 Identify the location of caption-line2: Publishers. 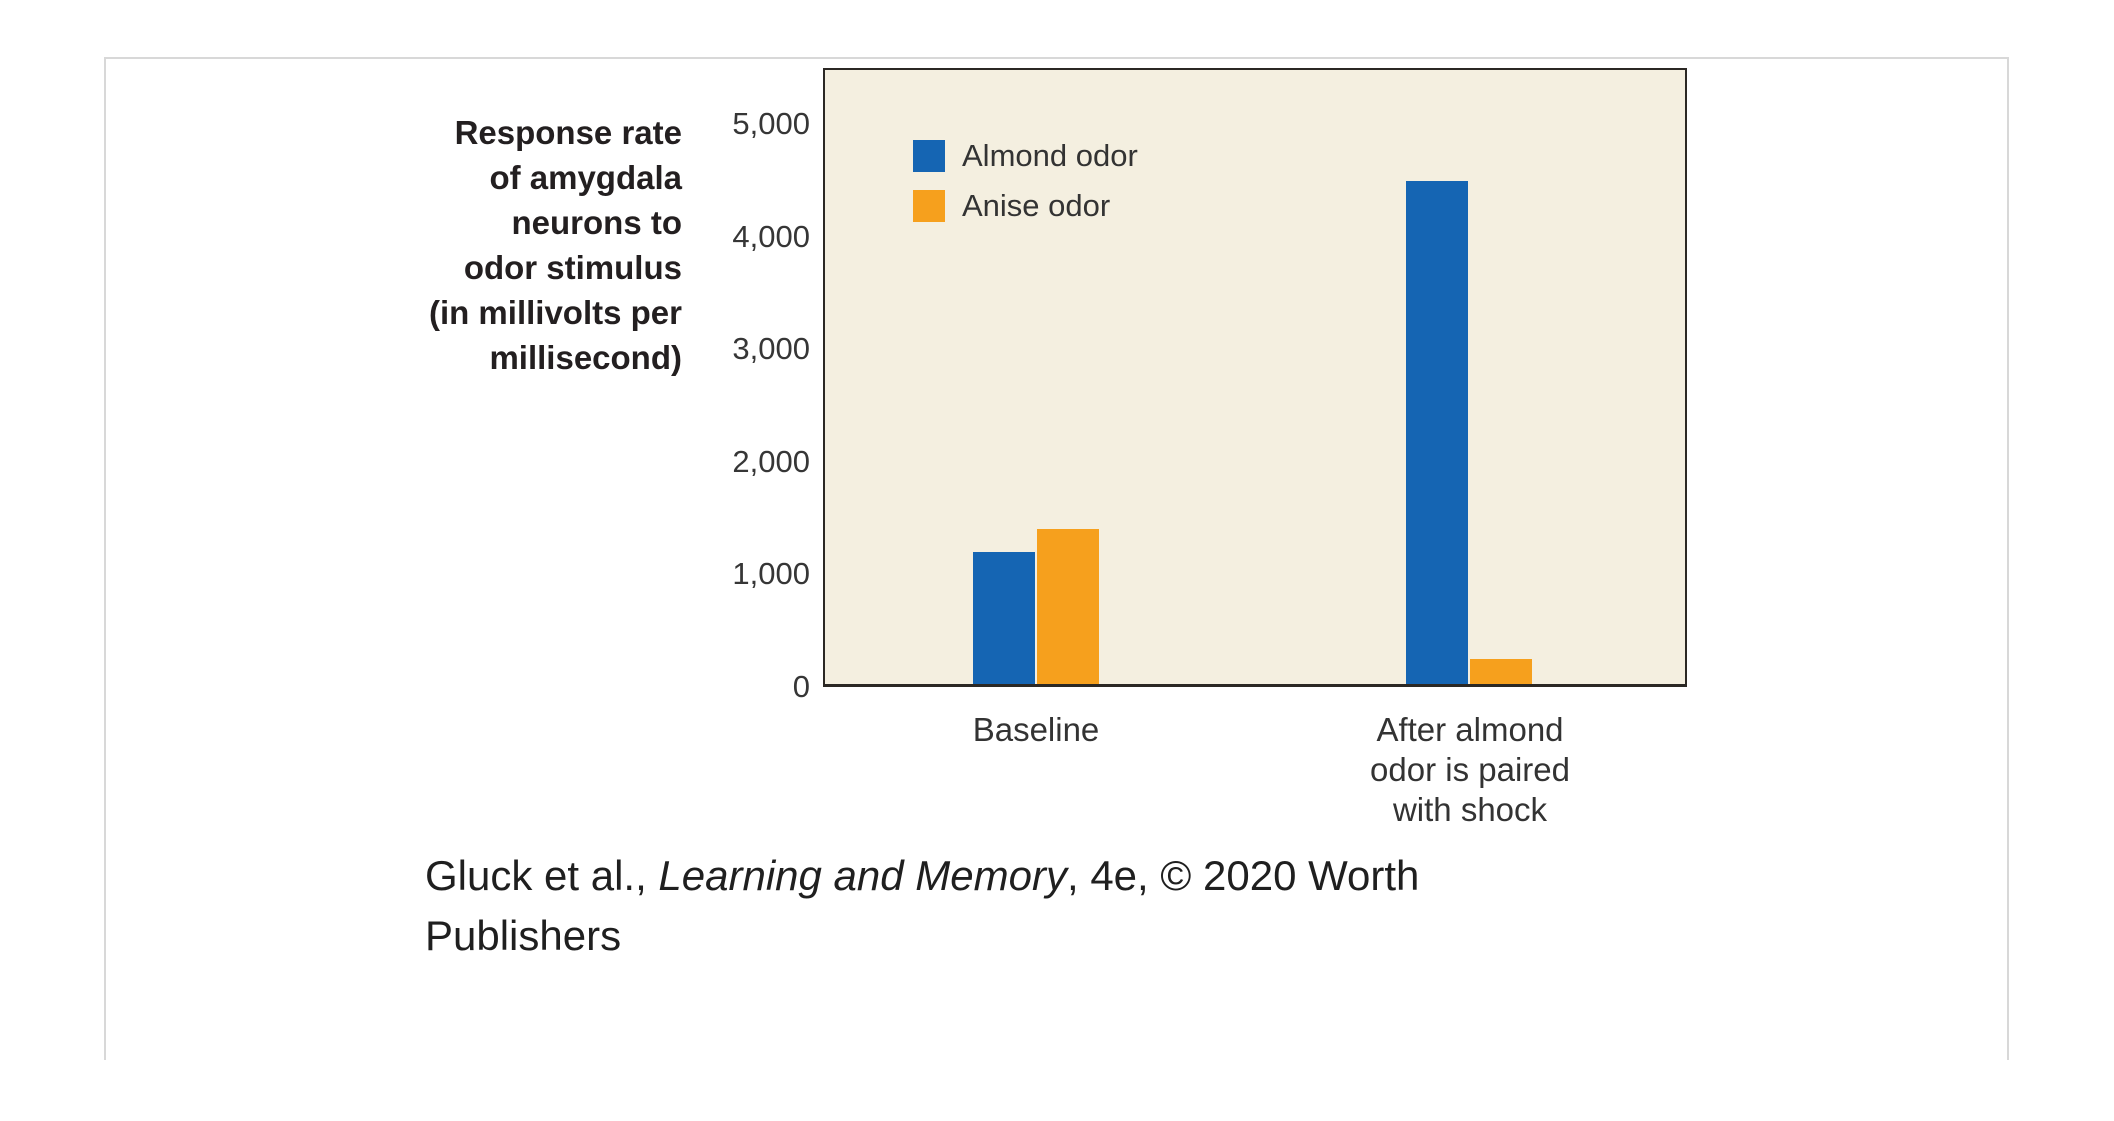
(523, 935).